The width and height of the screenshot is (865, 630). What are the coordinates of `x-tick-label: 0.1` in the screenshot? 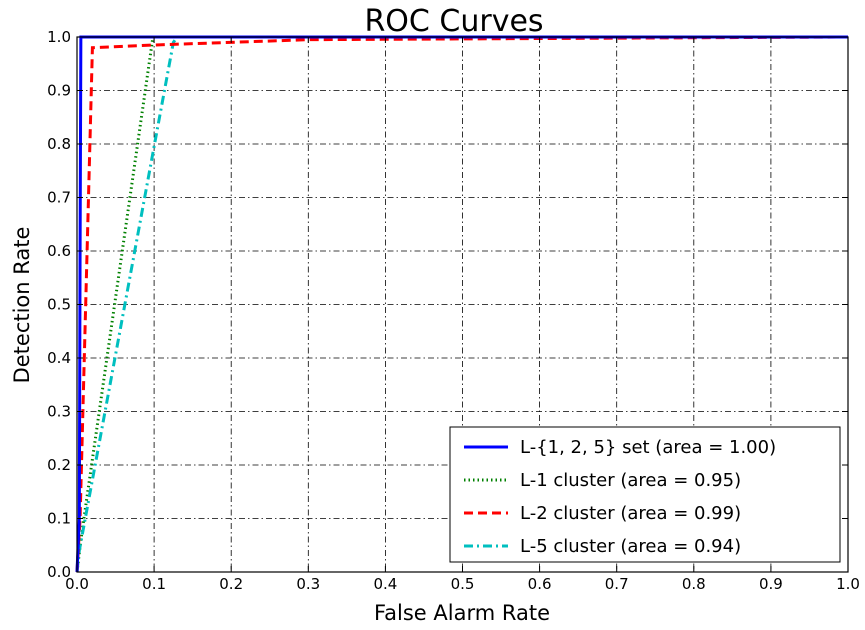 It's located at (154, 584).